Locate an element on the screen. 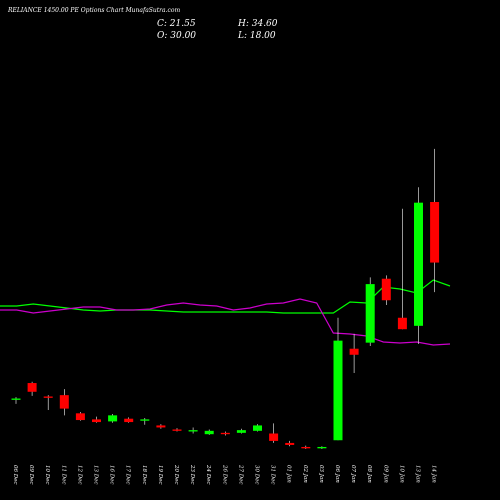 The image size is (500, 500). x-tick-label: 07 Jan is located at coordinates (353, 474).